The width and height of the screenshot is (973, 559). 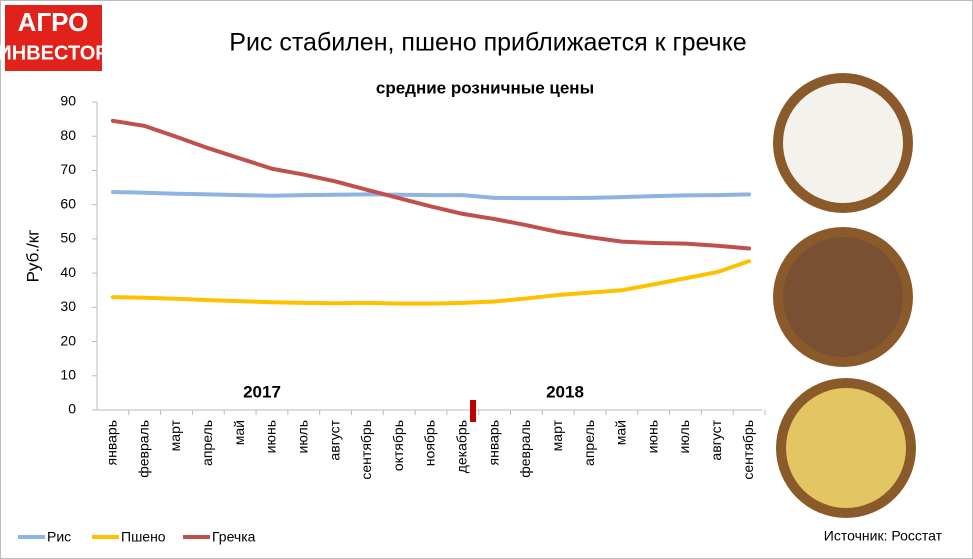 What do you see at coordinates (68, 340) in the screenshot?
I see `y-tick-label: 20` at bounding box center [68, 340].